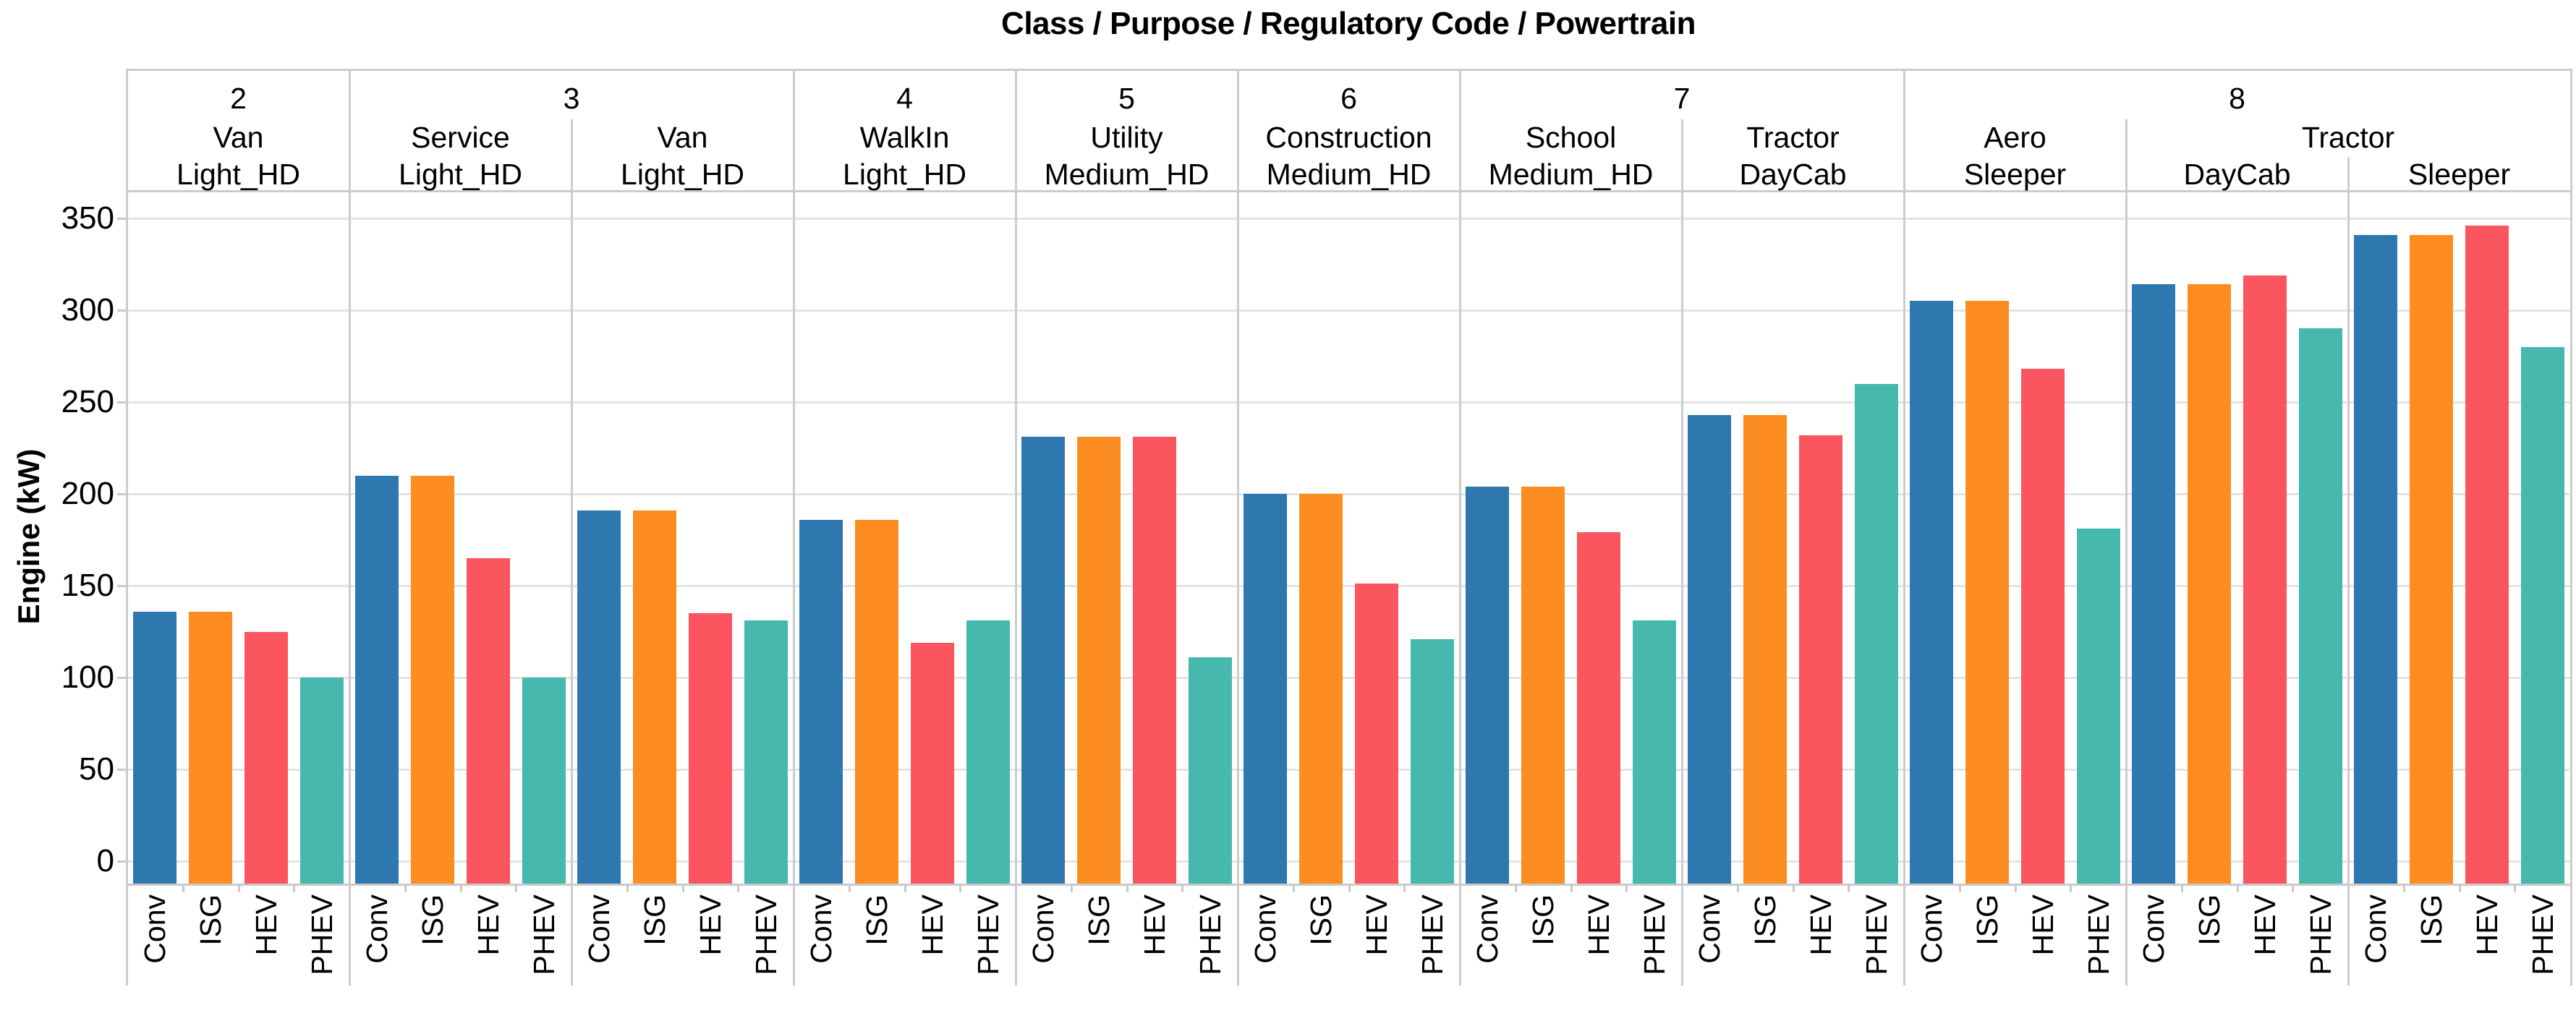 Image resolution: width=2576 pixels, height=1034 pixels. I want to click on y-tick-label: 100, so click(87, 677).